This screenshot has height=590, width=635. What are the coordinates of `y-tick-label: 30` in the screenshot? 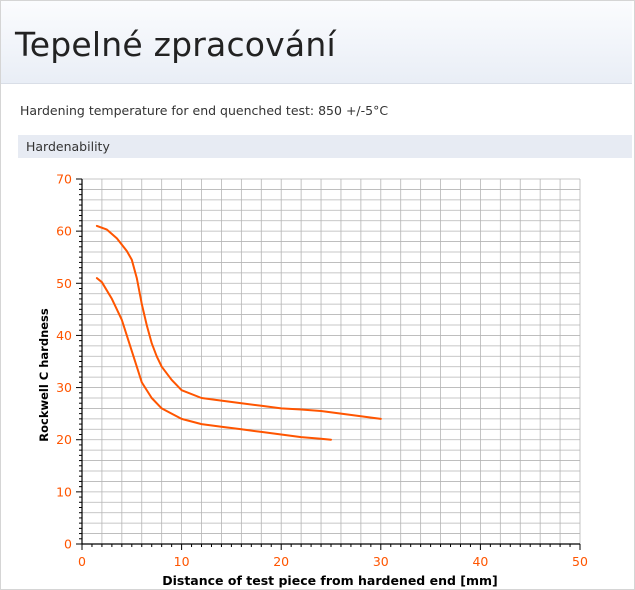 It's located at (64, 387).